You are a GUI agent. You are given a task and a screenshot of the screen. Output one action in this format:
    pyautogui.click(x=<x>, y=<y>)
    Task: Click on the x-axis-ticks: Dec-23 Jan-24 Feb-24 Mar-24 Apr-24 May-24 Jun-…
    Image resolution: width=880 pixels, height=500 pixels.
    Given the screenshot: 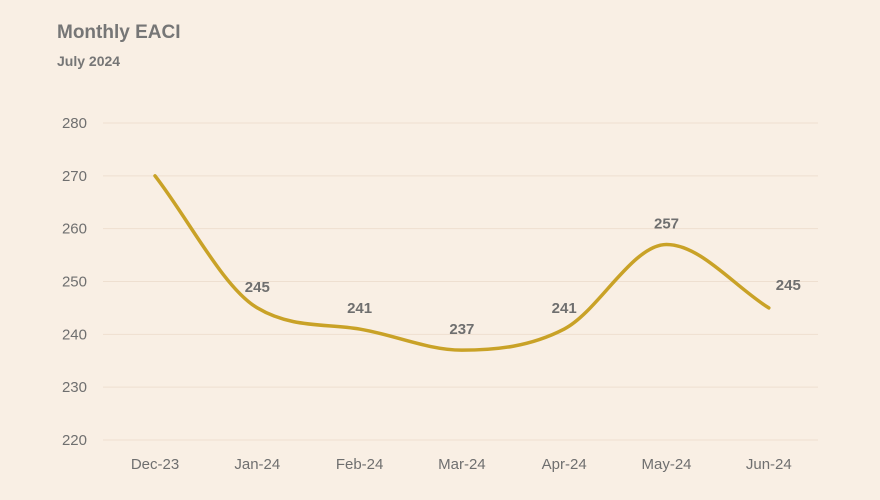 What is the action you would take?
    pyautogui.click(x=461, y=464)
    